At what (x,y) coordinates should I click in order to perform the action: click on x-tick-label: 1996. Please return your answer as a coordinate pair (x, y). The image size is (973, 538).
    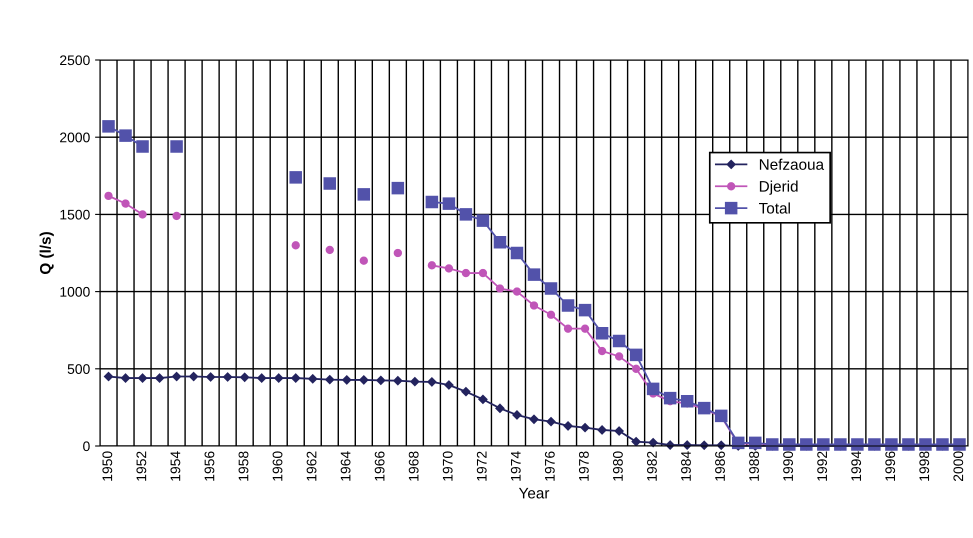
    Looking at the image, I should click on (890, 466).